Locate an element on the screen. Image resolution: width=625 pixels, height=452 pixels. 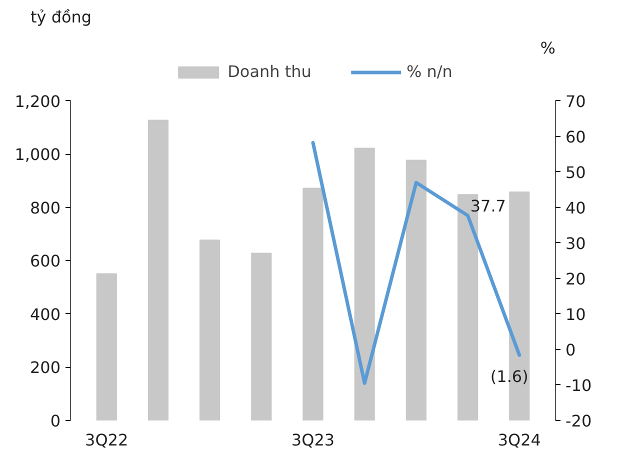
y-tick-label: 0 is located at coordinates (55, 421).